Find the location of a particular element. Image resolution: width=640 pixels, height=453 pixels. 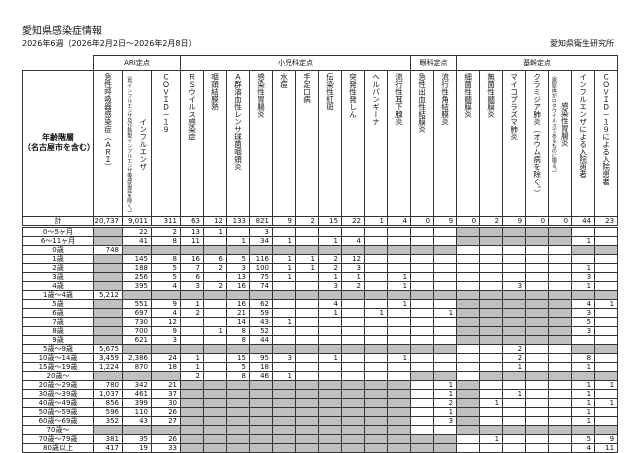

table-row: 5歳 551 9 1 16 62 4 1 4 1 is located at coordinates (320, 303).